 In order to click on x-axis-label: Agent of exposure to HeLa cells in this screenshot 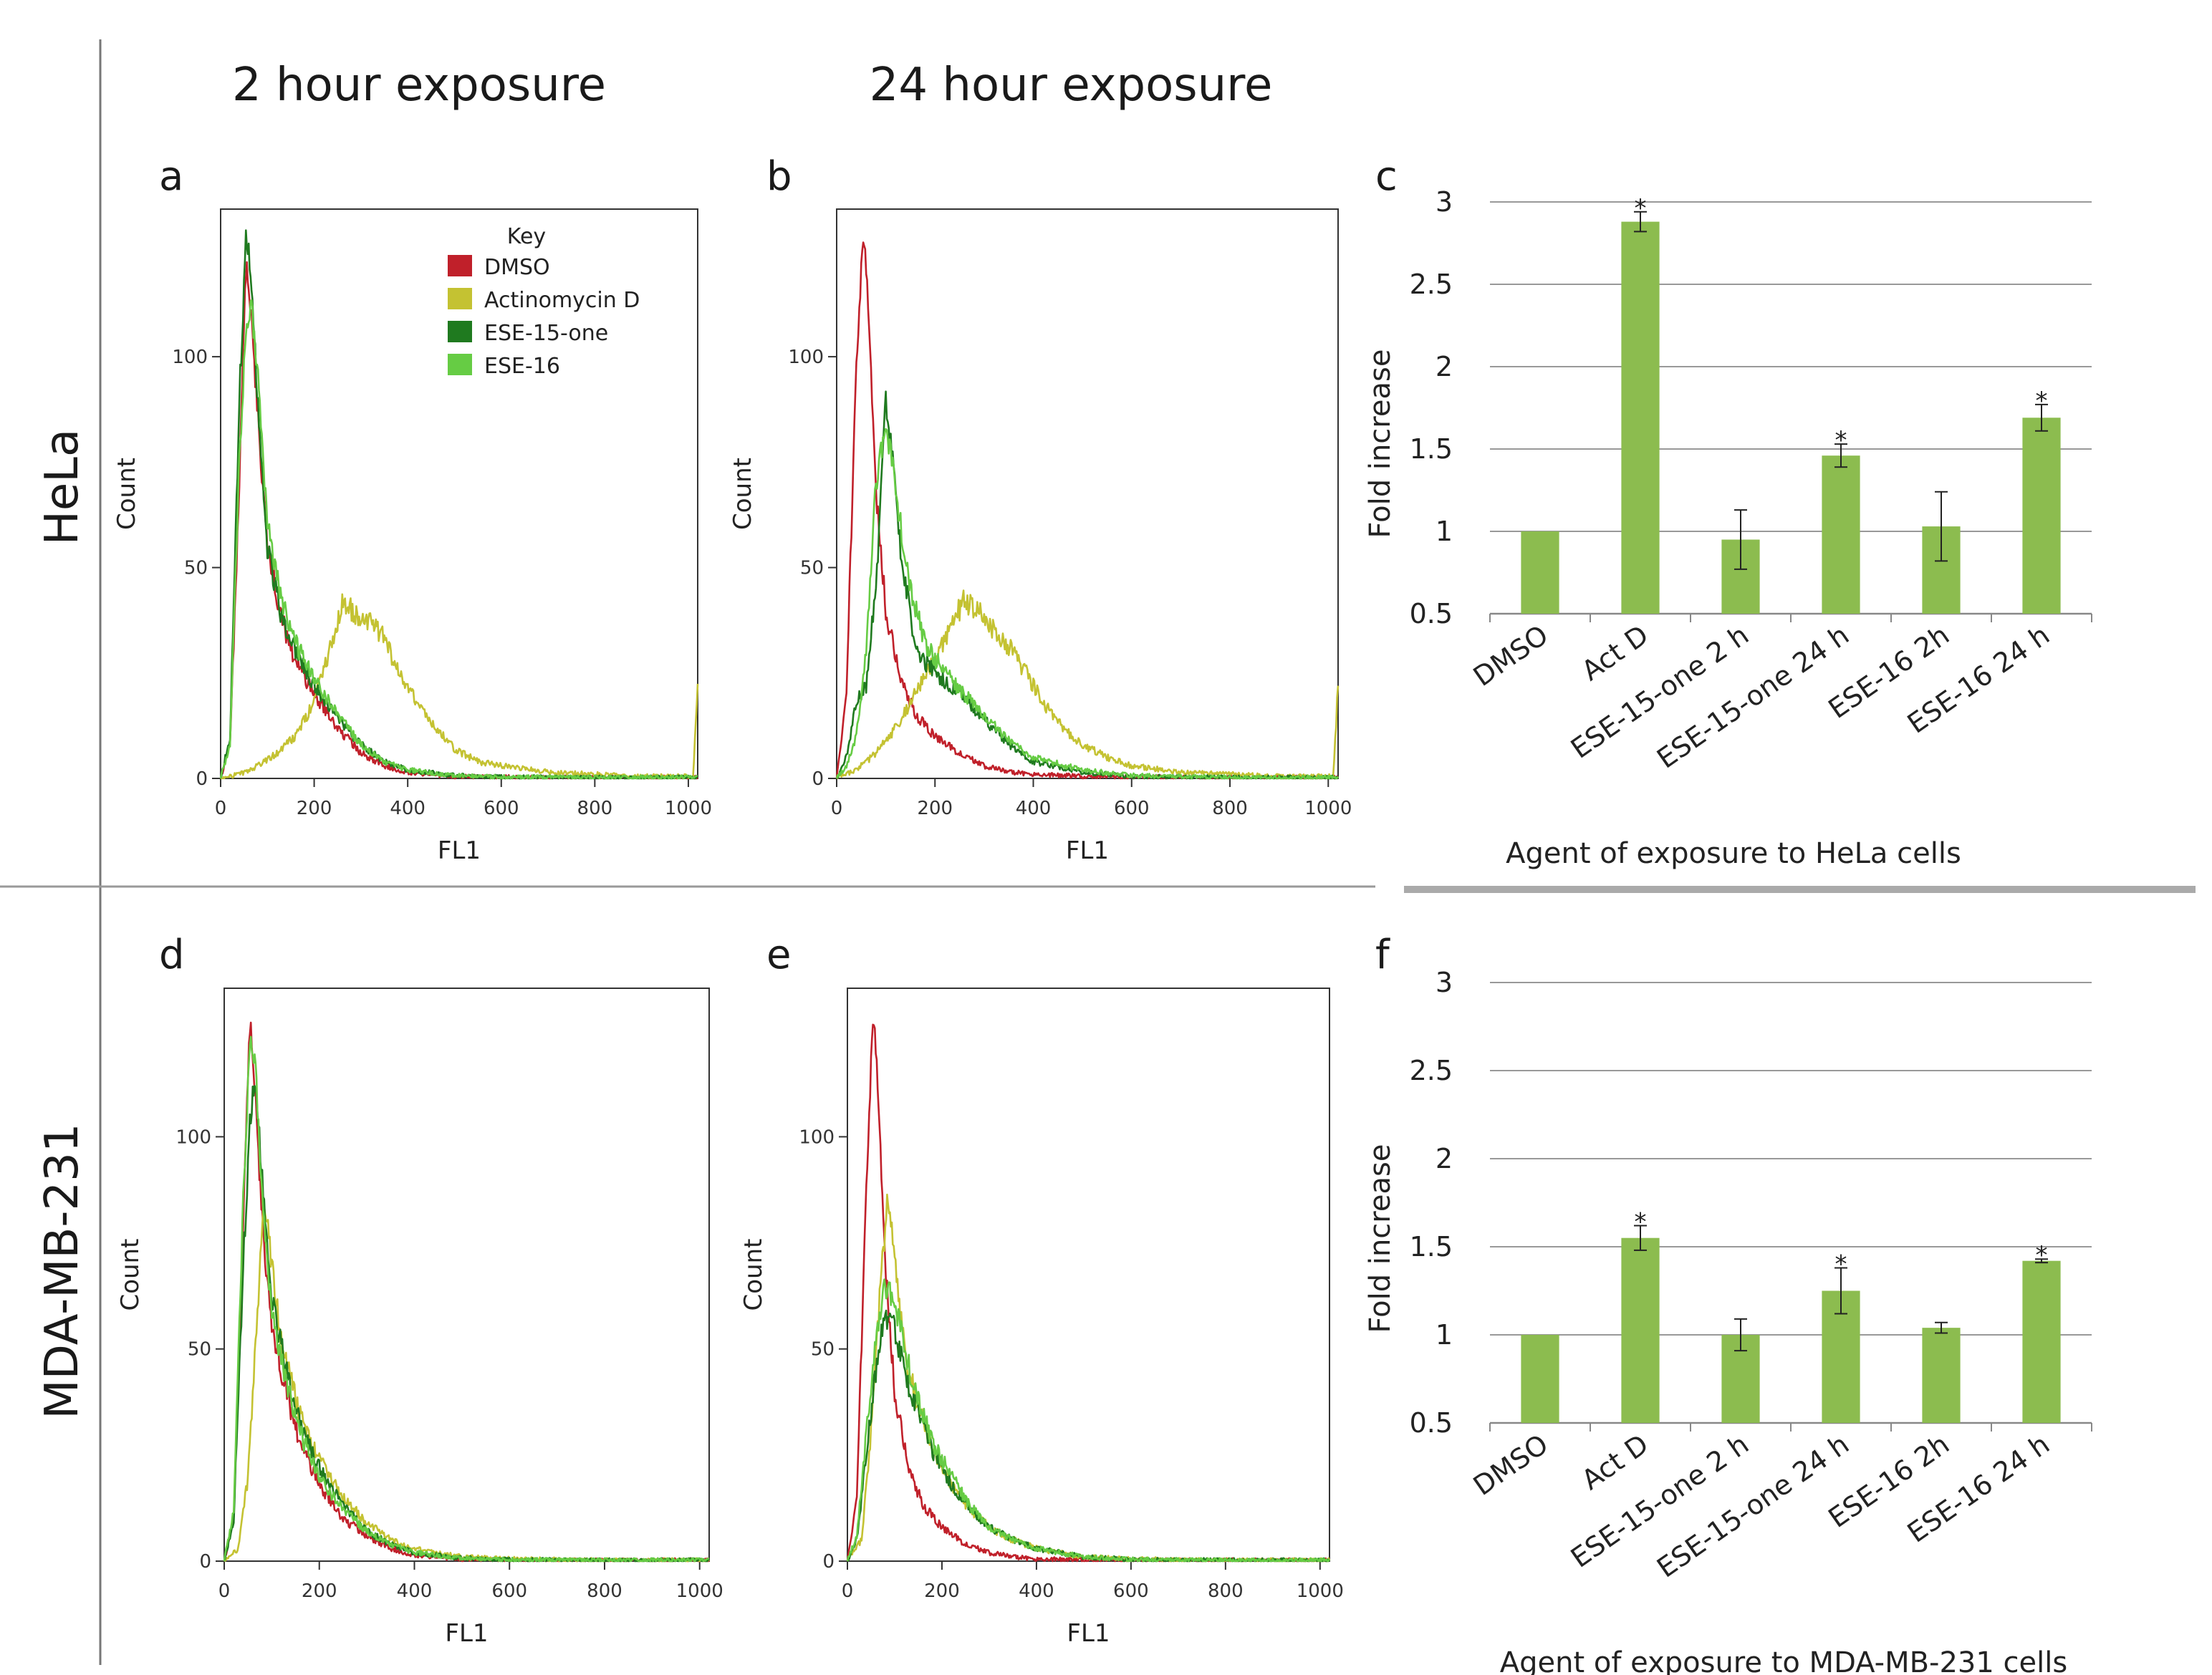, I will do `click(1733, 853)`.